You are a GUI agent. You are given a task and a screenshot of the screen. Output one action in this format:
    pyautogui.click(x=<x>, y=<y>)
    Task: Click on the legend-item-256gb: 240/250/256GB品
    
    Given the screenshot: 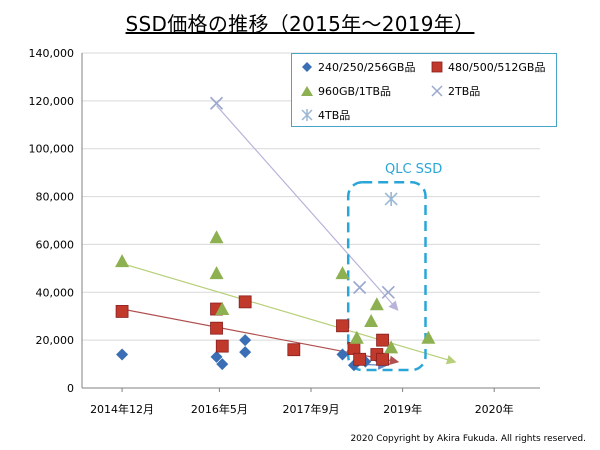 What is the action you would take?
    pyautogui.click(x=357, y=67)
    